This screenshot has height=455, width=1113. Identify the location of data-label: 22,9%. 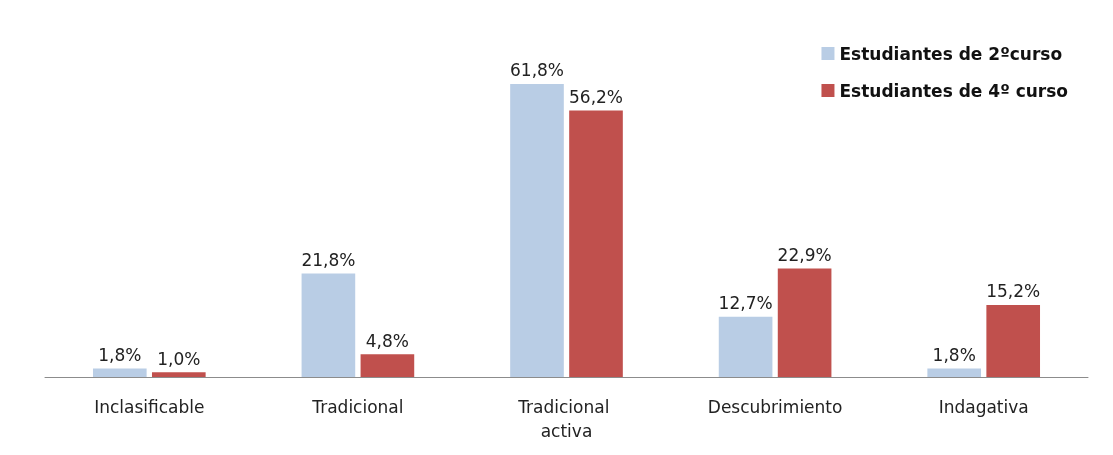
(804, 254).